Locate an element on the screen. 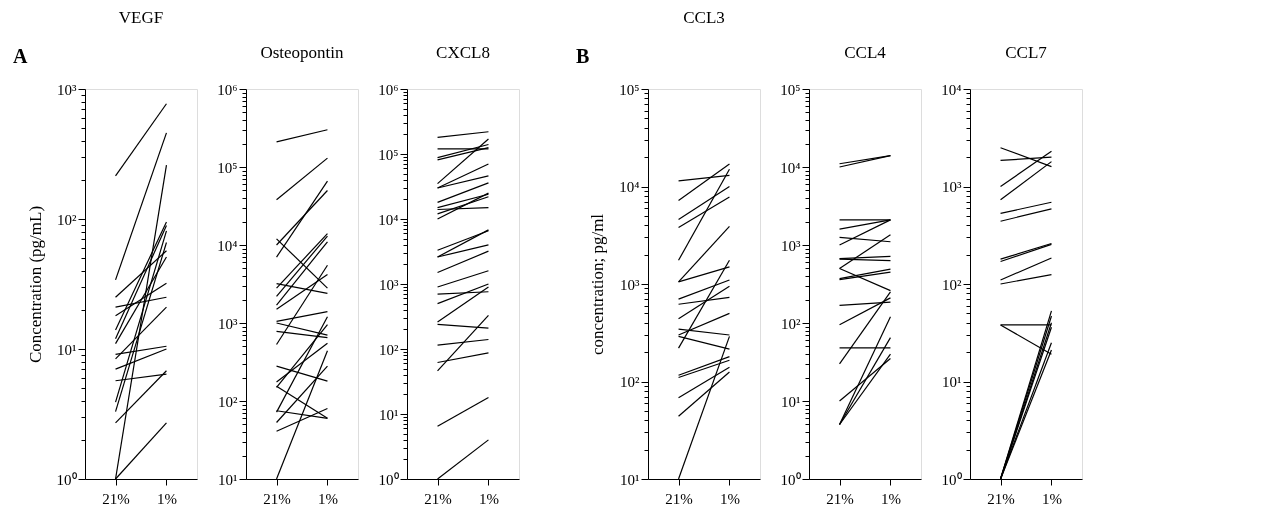  chart-title: Osteopontin is located at coordinates (302, 52).